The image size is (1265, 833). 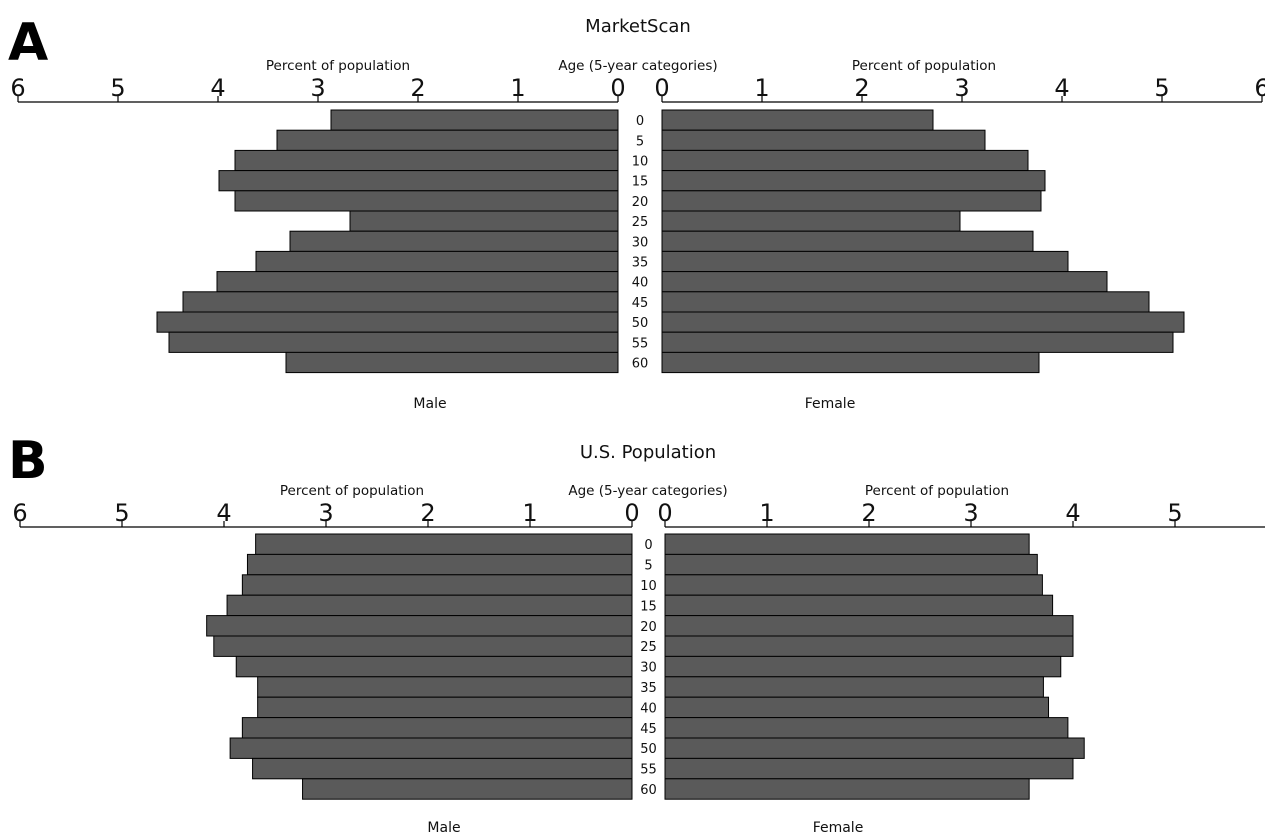 What do you see at coordinates (640, 364) in the screenshot?
I see `age-category-label: 60` at bounding box center [640, 364].